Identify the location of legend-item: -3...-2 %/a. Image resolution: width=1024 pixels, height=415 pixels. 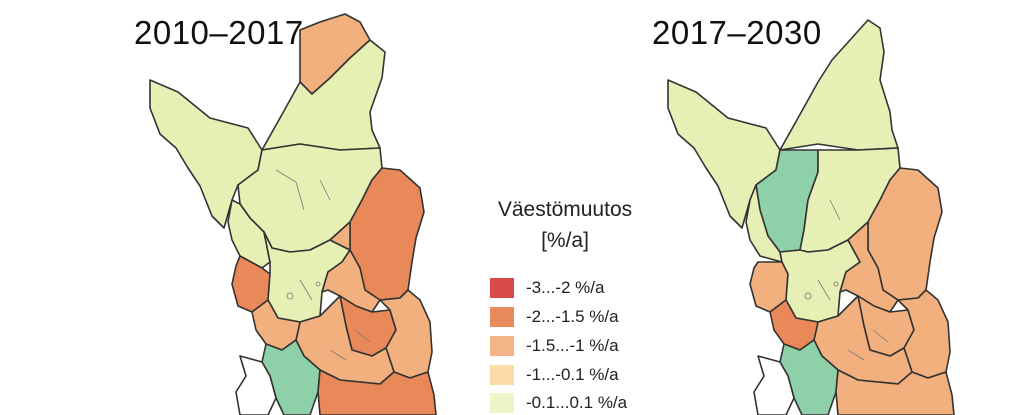
(547, 288).